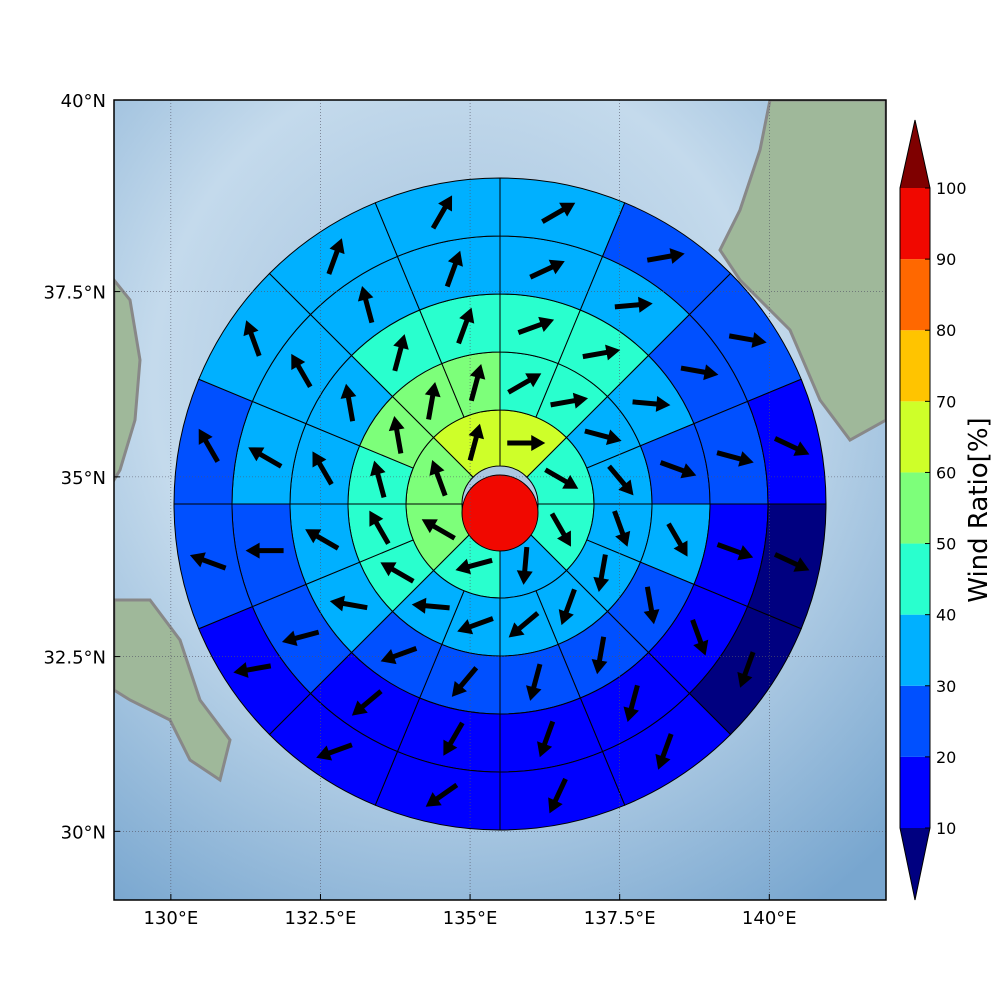  What do you see at coordinates (170, 918) in the screenshot?
I see `x-tick-label: 130°E` at bounding box center [170, 918].